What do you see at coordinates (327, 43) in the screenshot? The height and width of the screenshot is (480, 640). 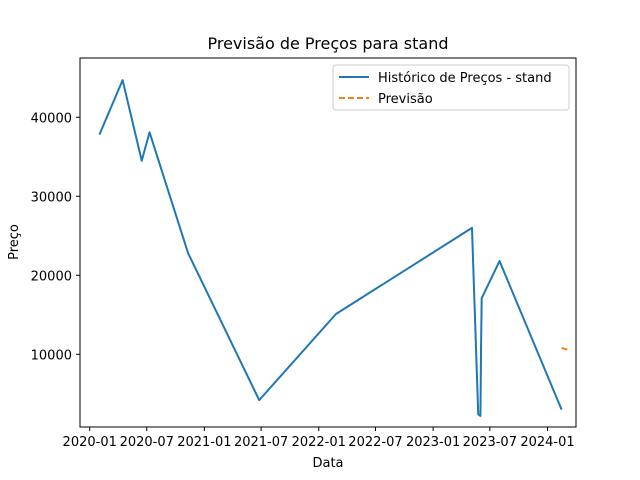 I see `chart-title: Previsão de Preços para stand` at bounding box center [327, 43].